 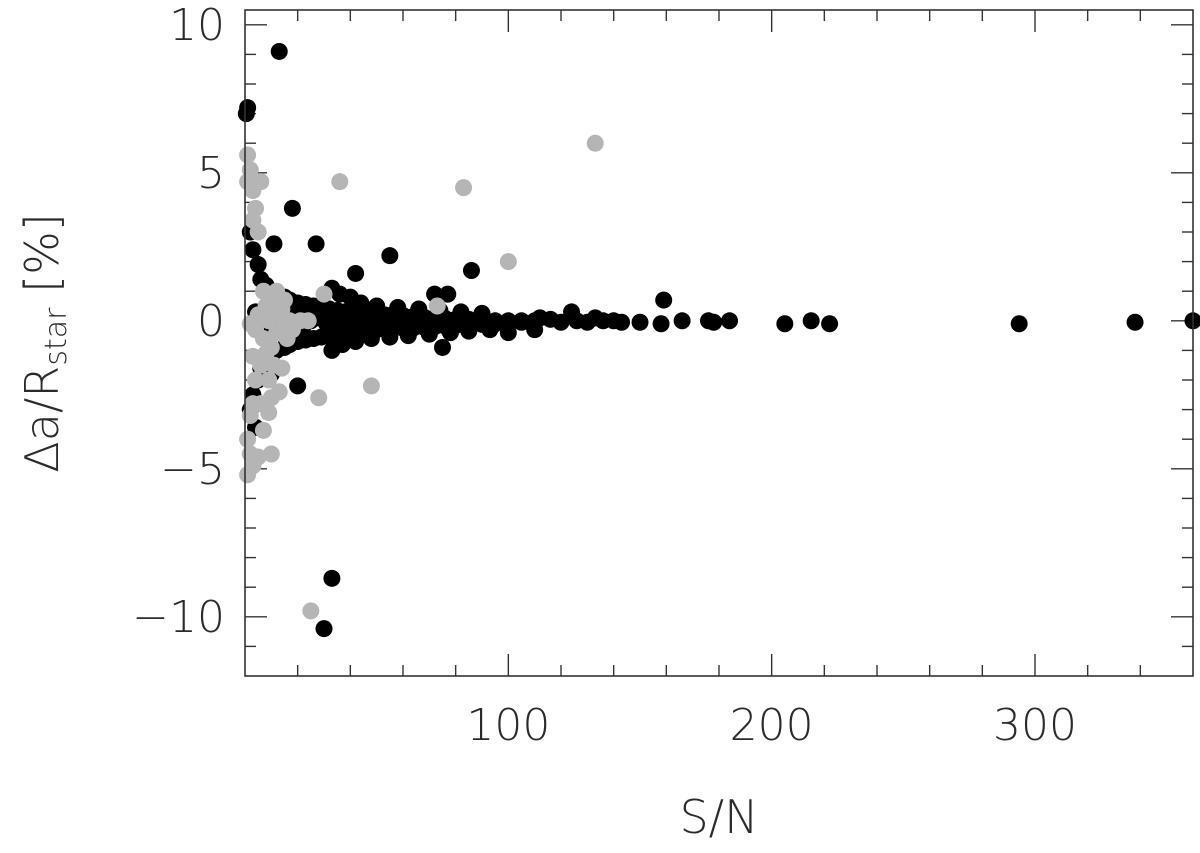 I want to click on x-axis-label: S/N, so click(x=718, y=817).